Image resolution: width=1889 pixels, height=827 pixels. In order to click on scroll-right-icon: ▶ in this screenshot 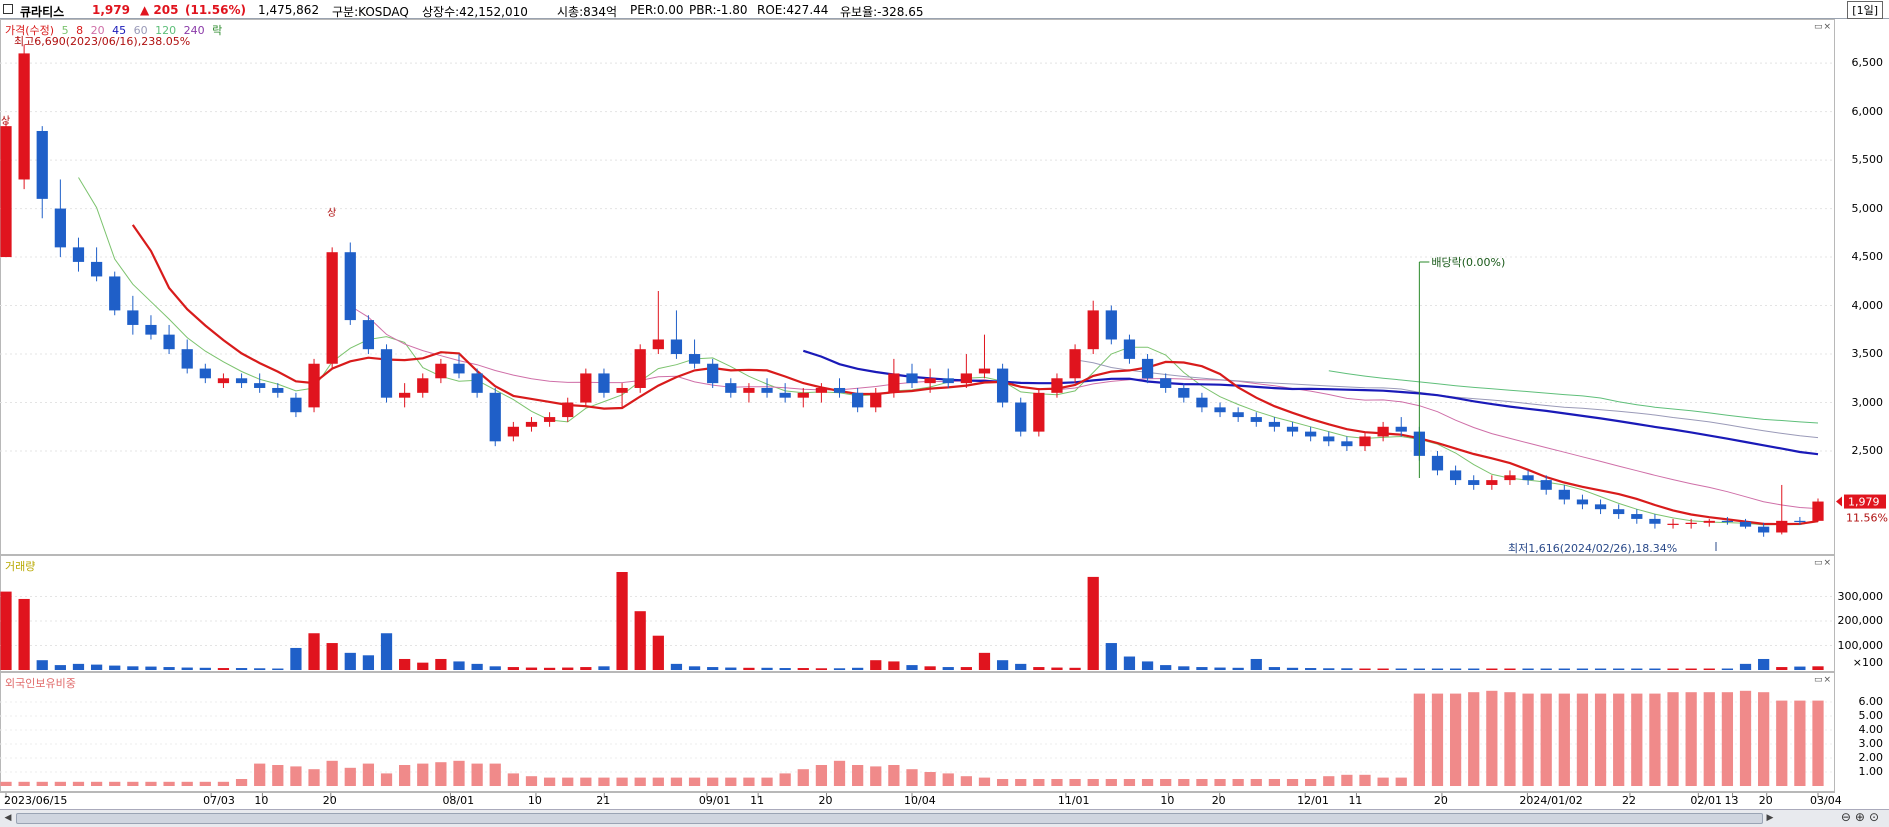, I will do `click(1770, 818)`.